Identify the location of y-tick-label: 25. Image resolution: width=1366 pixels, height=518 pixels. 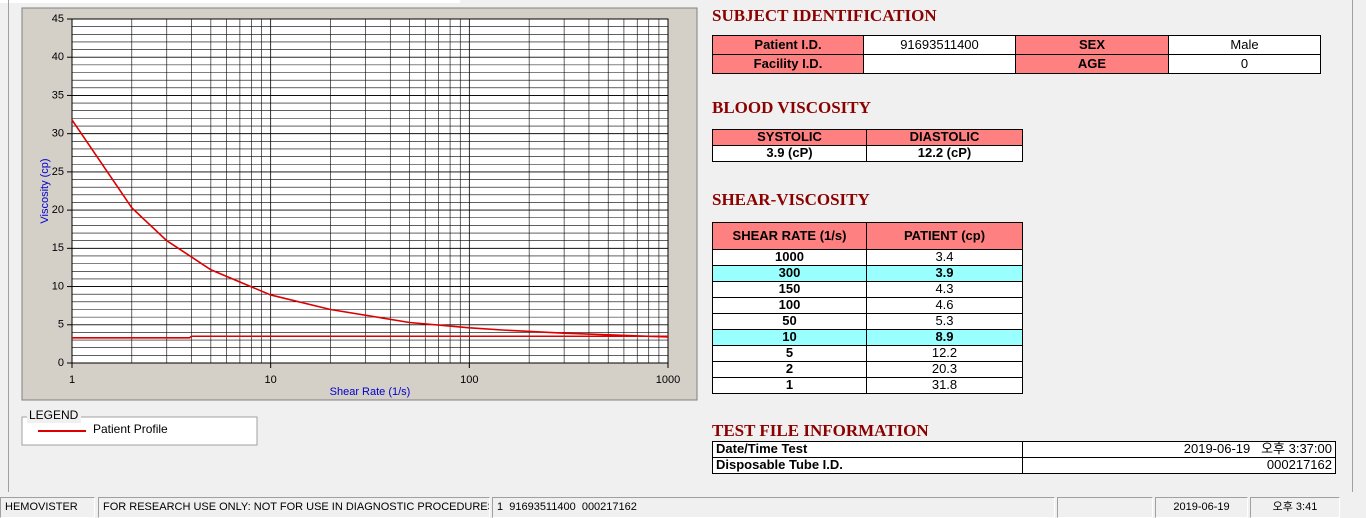
(58, 172).